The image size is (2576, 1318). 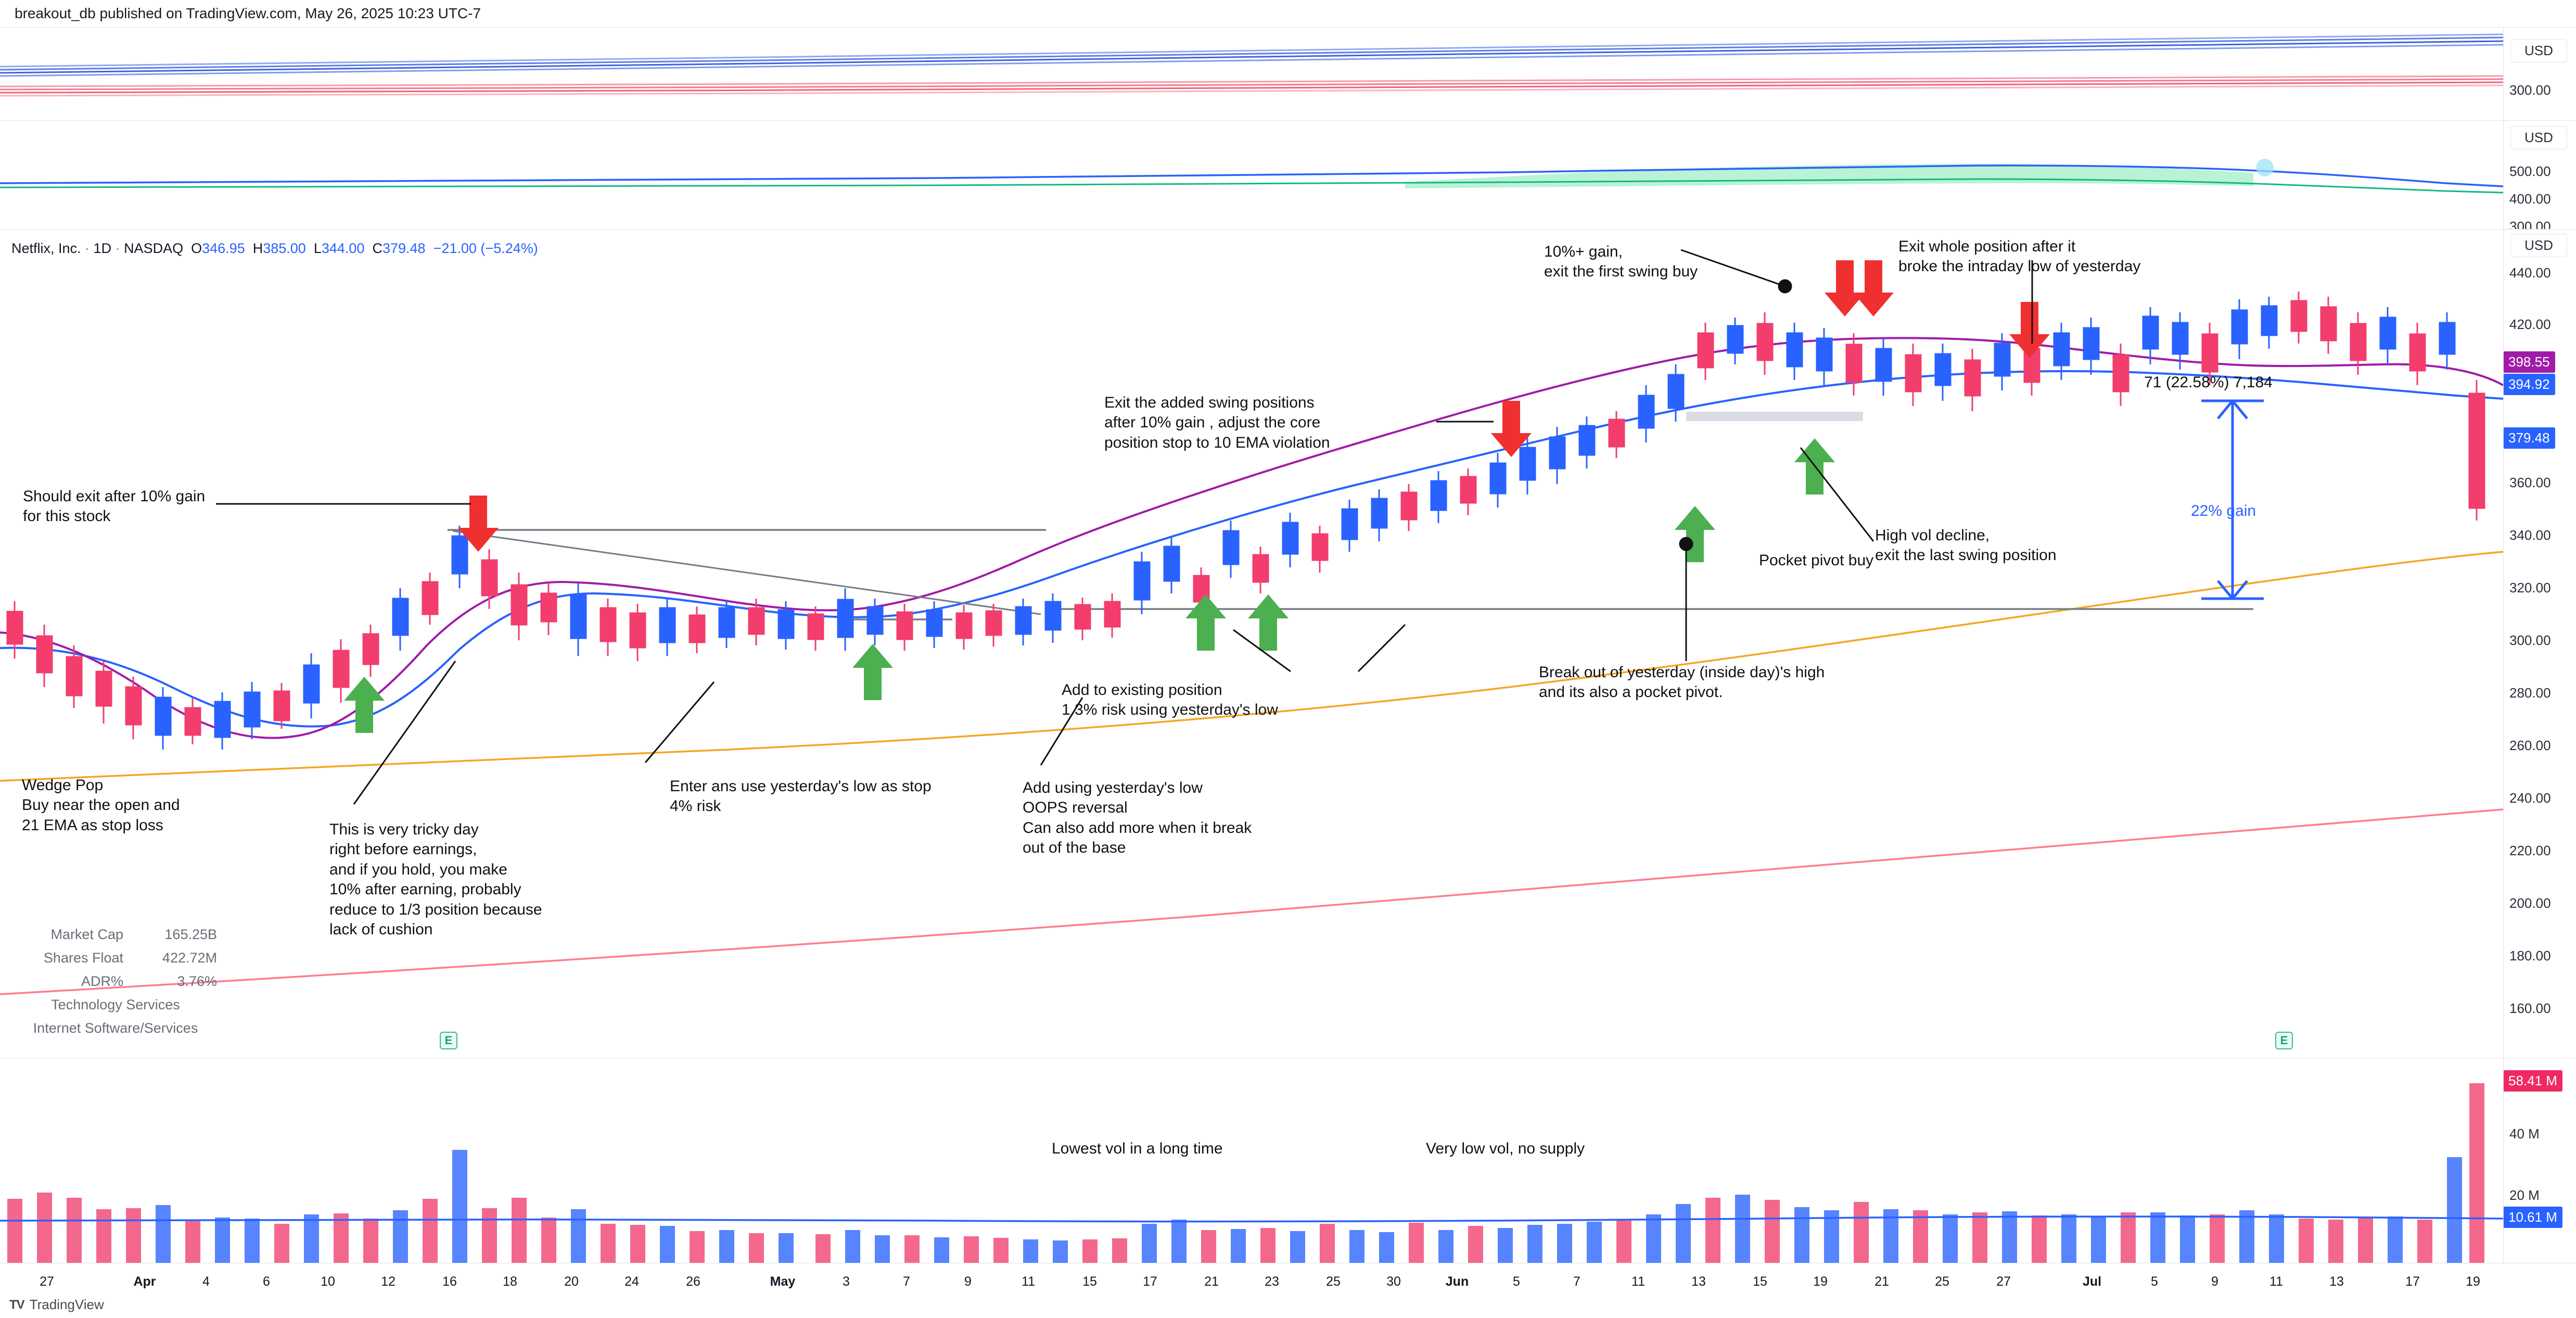 What do you see at coordinates (1252, 1219) in the screenshot?
I see `volume-ma` at bounding box center [1252, 1219].